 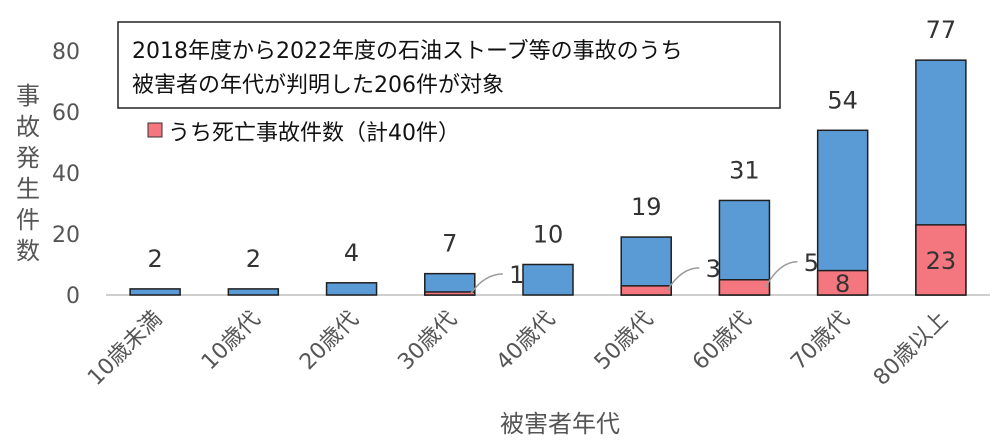 I want to click on y-axis-title-char: 件, so click(x=28, y=220).